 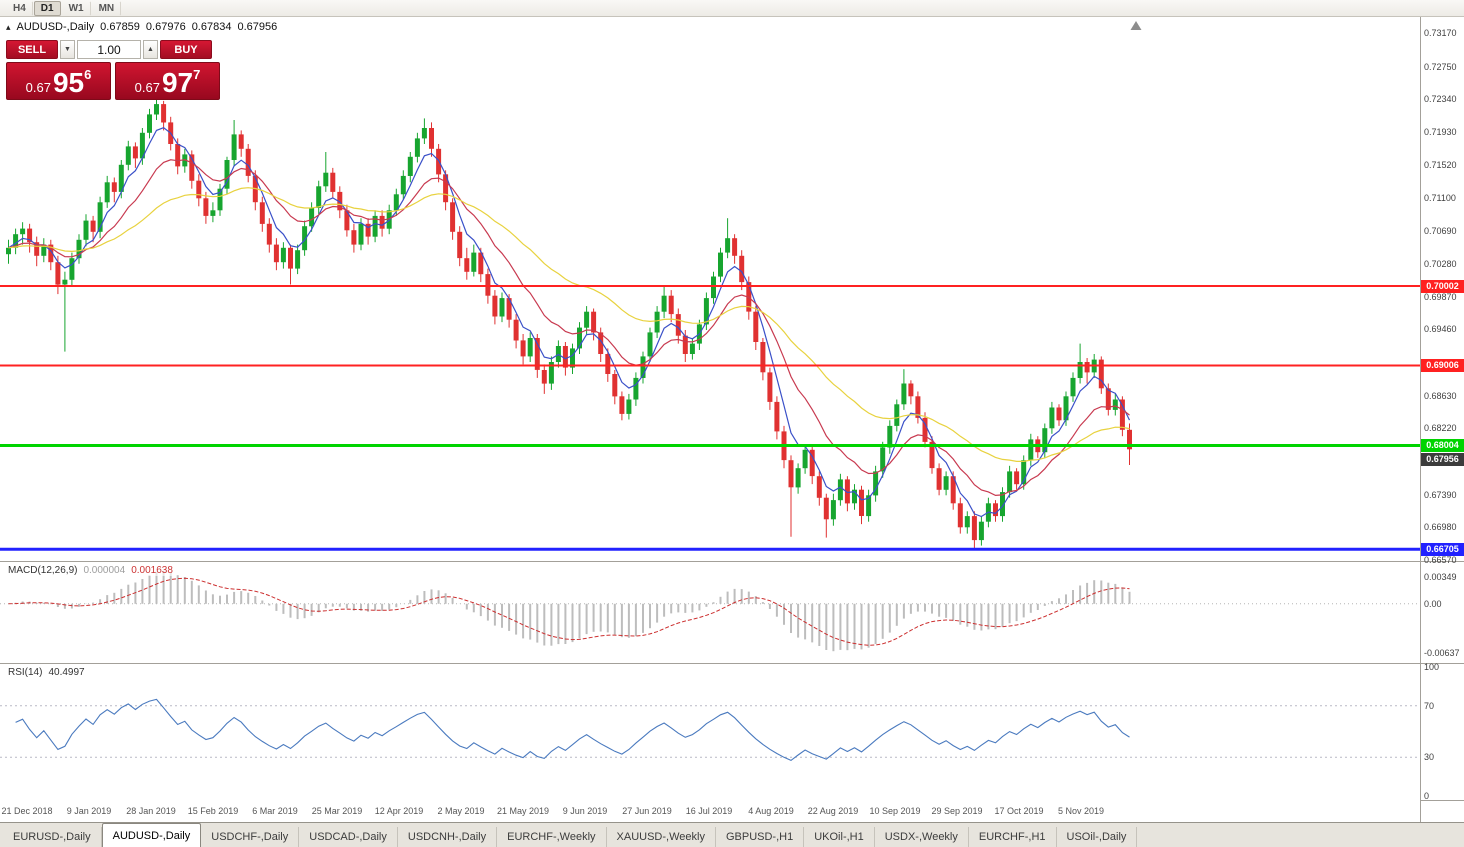 What do you see at coordinates (647, 811) in the screenshot?
I see `date-label: 27 Jun 2019` at bounding box center [647, 811].